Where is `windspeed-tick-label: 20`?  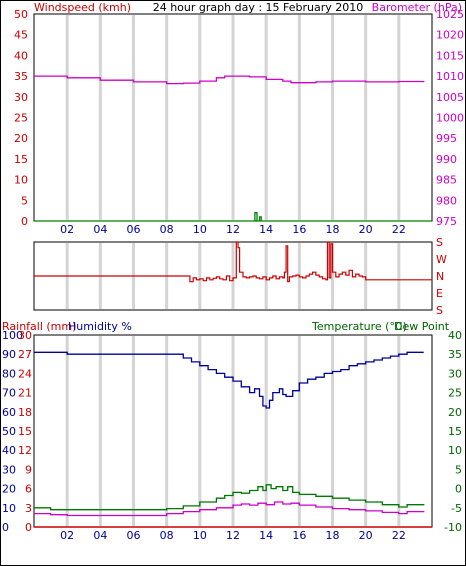
windspeed-tick-label: 20 is located at coordinates (21, 138).